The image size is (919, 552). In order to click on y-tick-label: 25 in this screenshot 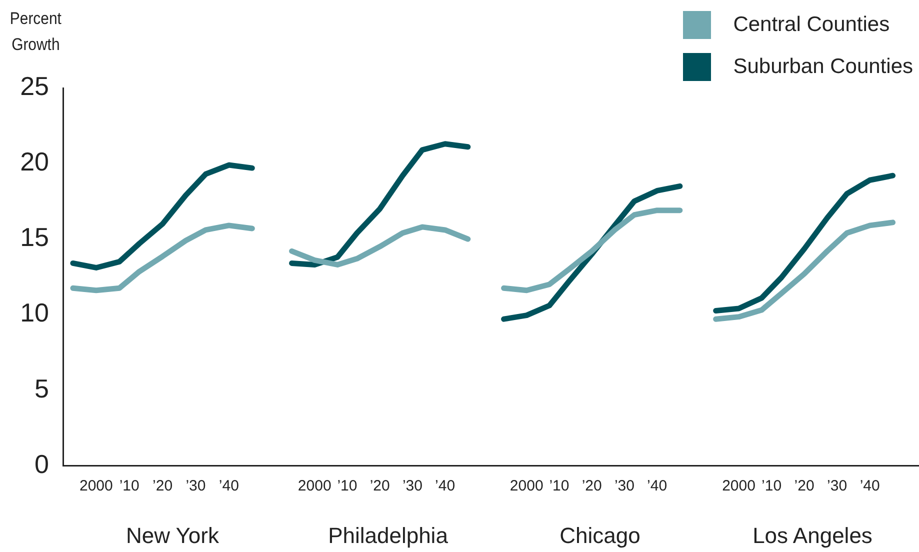, I will do `click(34, 86)`.